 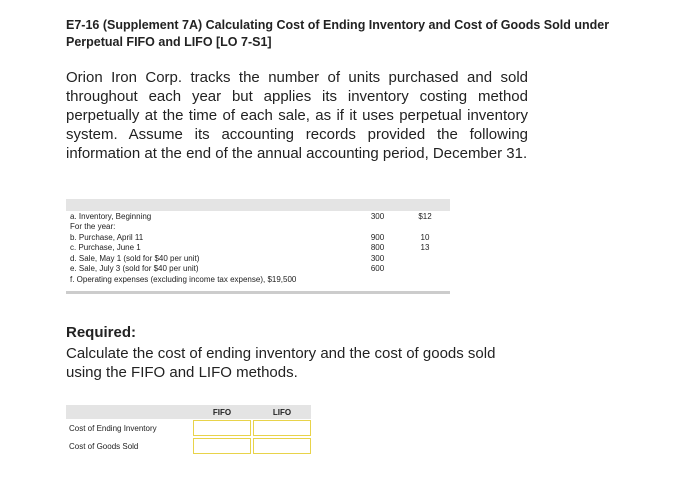 What do you see at coordinates (107, 237) in the screenshot?
I see `table-cell: b. Purchase, April 11` at bounding box center [107, 237].